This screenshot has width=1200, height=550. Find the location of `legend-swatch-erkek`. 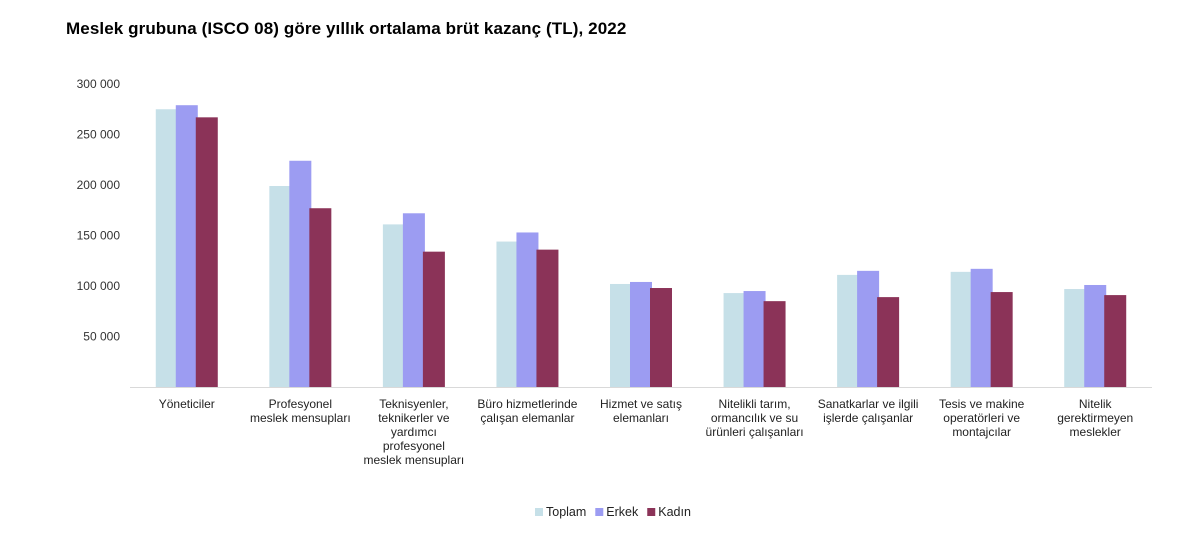

legend-swatch-erkek is located at coordinates (599, 512).